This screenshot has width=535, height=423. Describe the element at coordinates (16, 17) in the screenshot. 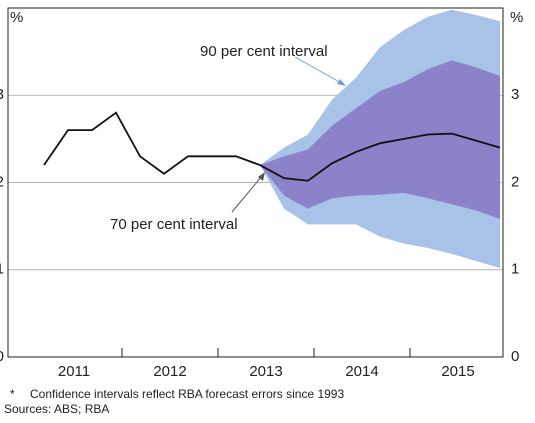

I see `y-unit-left: %` at that location.